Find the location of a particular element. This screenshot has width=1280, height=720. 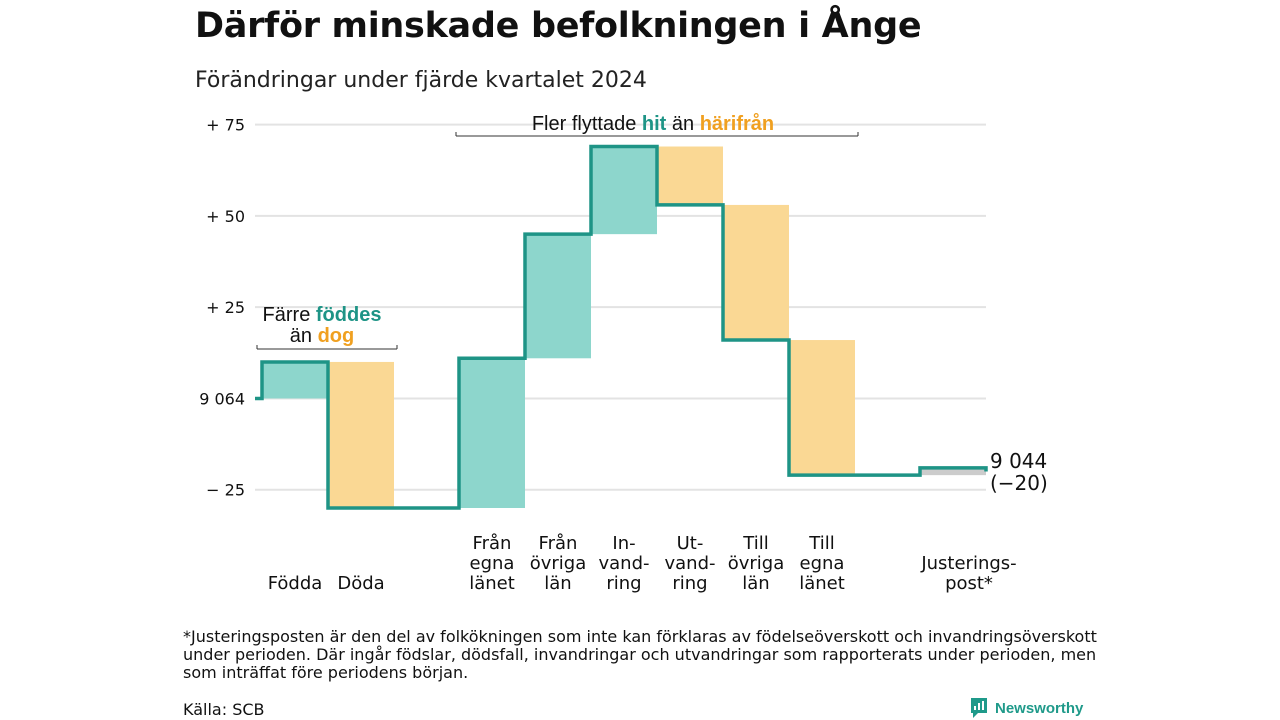

x-category-label: Födda is located at coordinates (295, 583).